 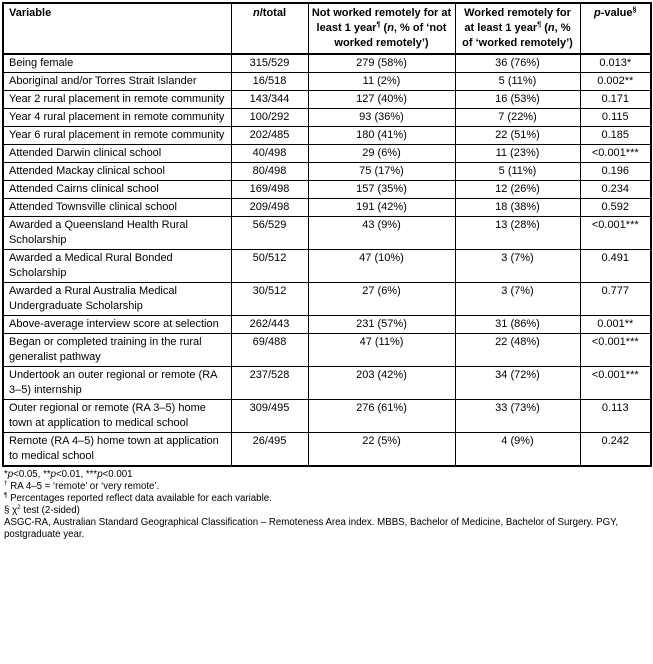 What do you see at coordinates (615, 207) in the screenshot?
I see `cell-p-value: 0.592` at bounding box center [615, 207].